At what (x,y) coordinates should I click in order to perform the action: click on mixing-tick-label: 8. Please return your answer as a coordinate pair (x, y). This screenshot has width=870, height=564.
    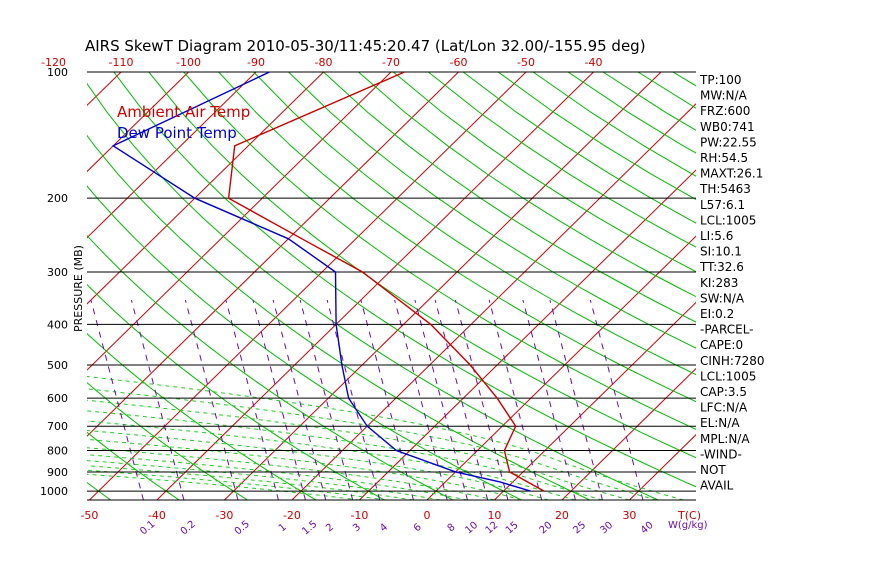
    Looking at the image, I should click on (452, 528).